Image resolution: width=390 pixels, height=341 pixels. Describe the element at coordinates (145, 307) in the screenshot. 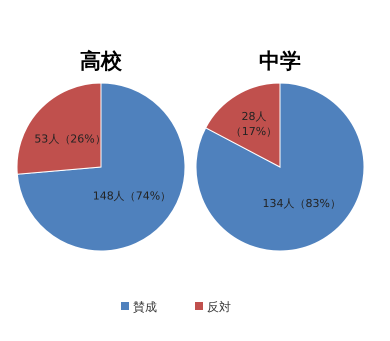

I see `legend-label: 賛成` at that location.